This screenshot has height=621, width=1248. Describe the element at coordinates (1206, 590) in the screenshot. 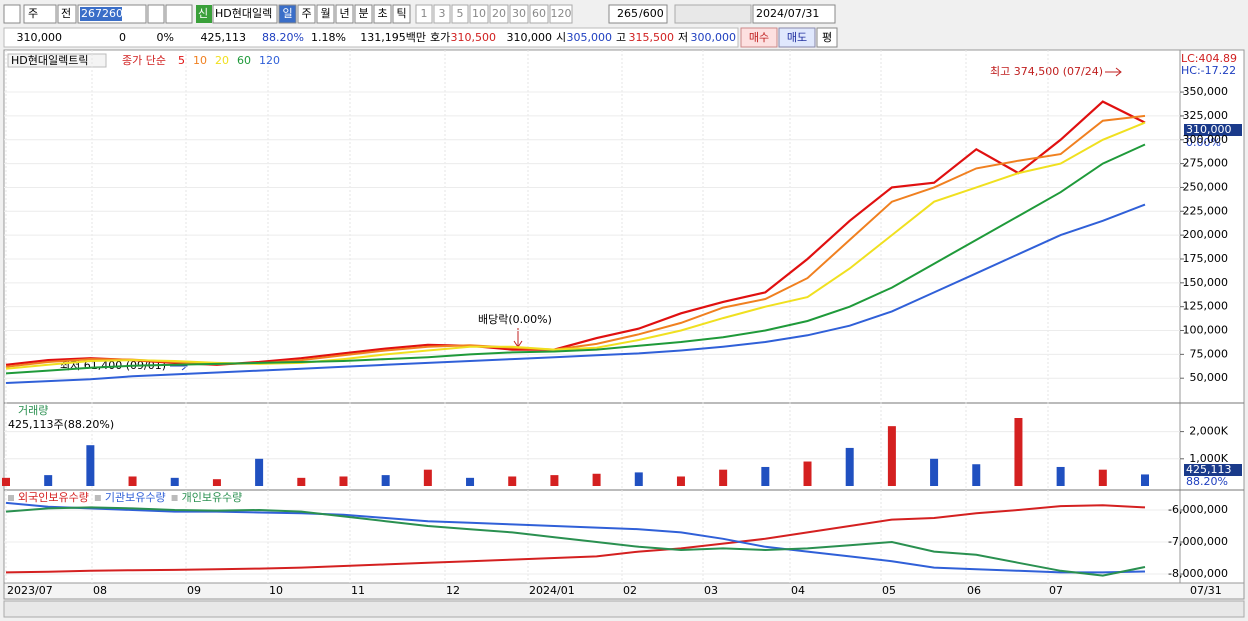

I see `x-last-label: 07/31` at that location.